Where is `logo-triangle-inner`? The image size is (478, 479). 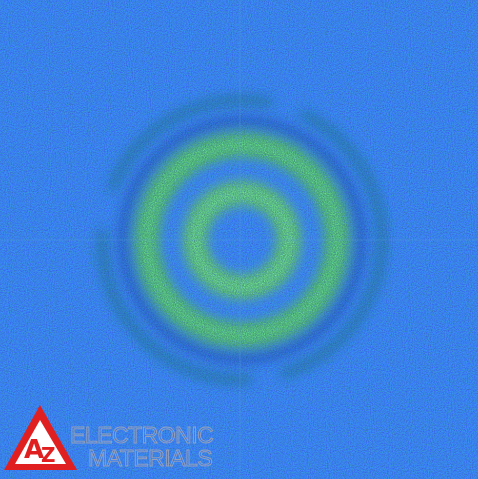
logo-triangle-inner is located at coordinates (40, 442).